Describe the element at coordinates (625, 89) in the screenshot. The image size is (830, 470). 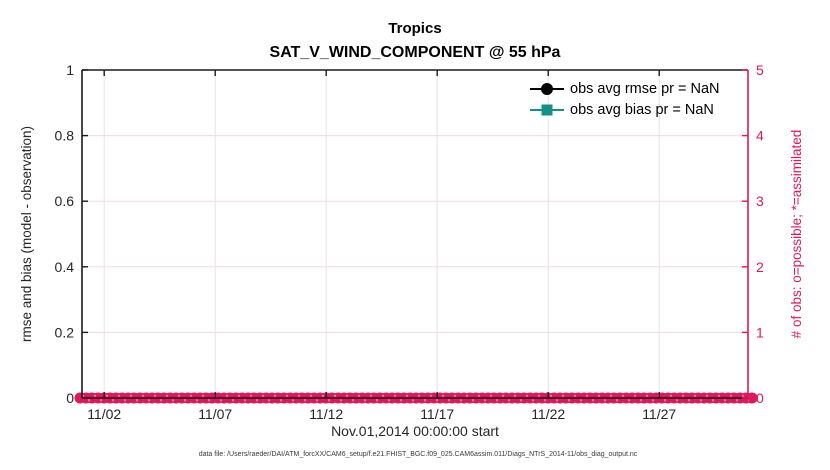
I see `legend-item-rmse: obs avg rmse pr = NaN` at that location.